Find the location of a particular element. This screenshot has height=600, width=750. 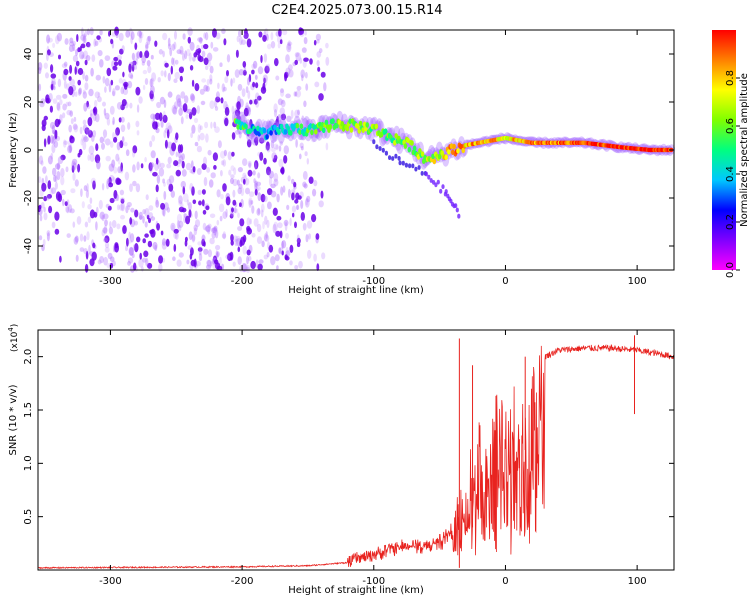

spectrogram-y-tick-label: 40 is located at coordinates (28, 54).